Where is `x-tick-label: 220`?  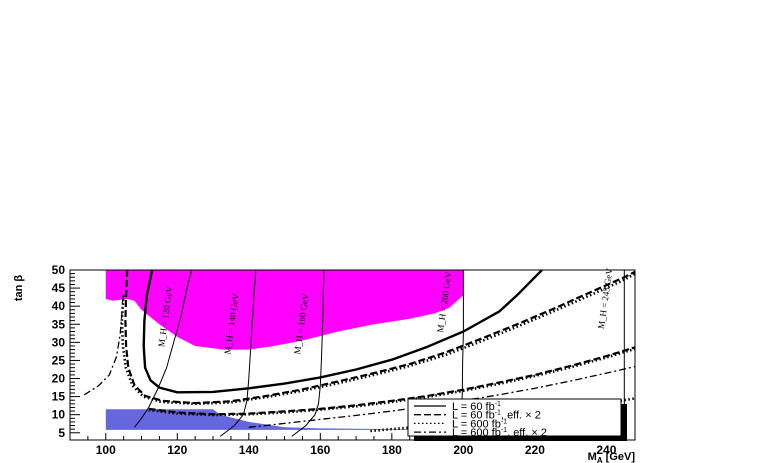 x-tick-label: 220 is located at coordinates (535, 450).